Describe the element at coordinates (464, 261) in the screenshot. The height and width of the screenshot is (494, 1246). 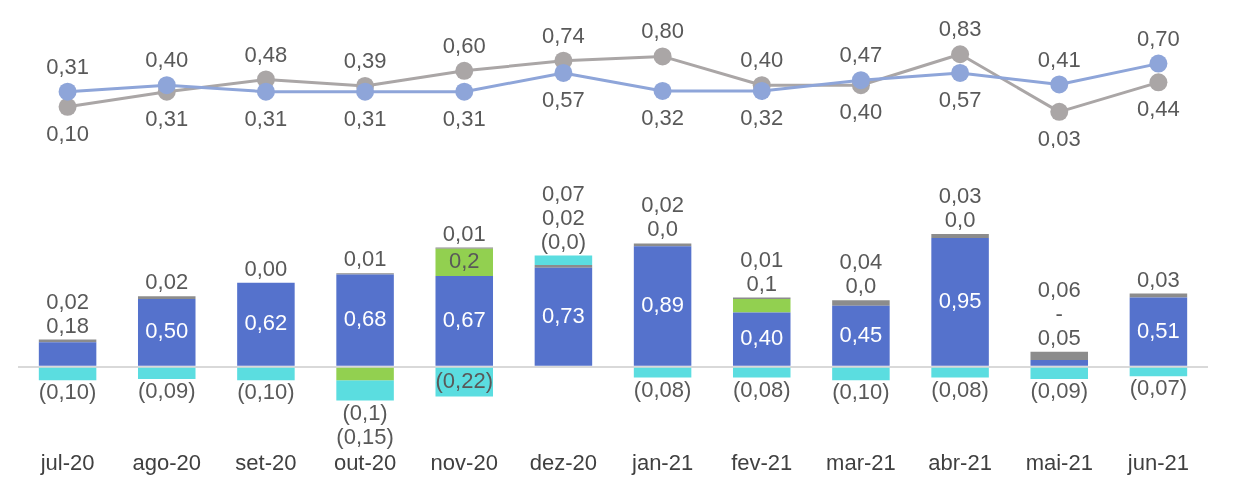
I see `data-label: 0,2` at that location.